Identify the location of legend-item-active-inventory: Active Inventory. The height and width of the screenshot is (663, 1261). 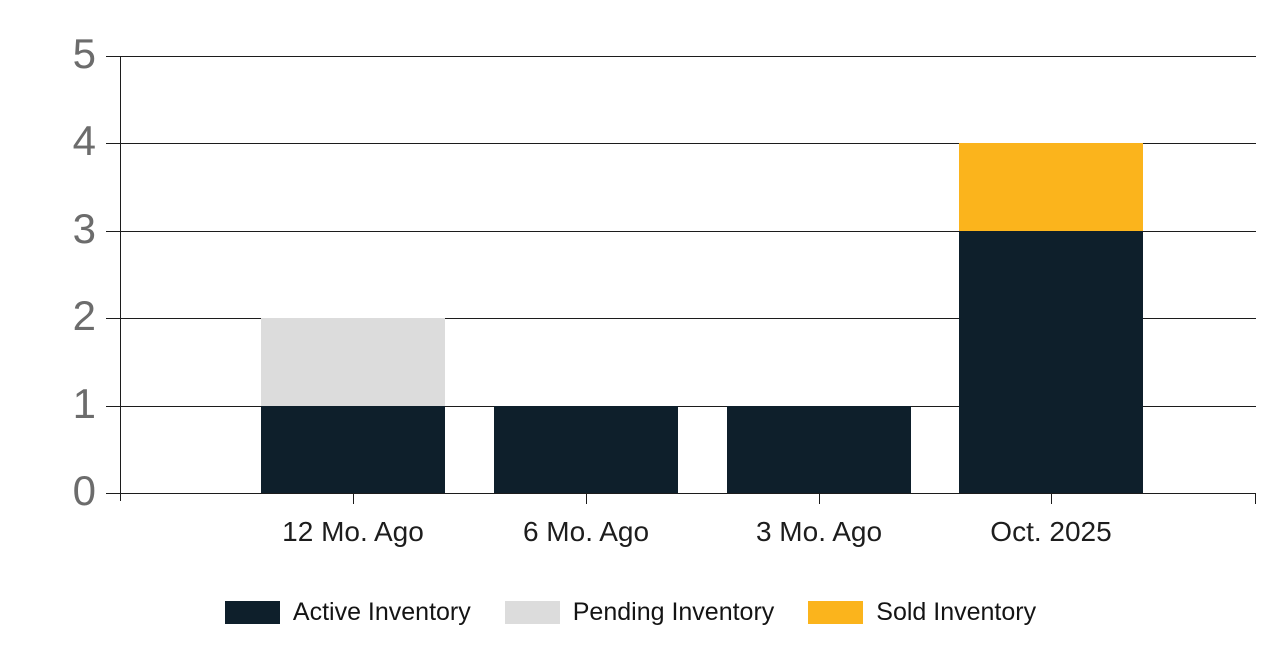
(347, 612).